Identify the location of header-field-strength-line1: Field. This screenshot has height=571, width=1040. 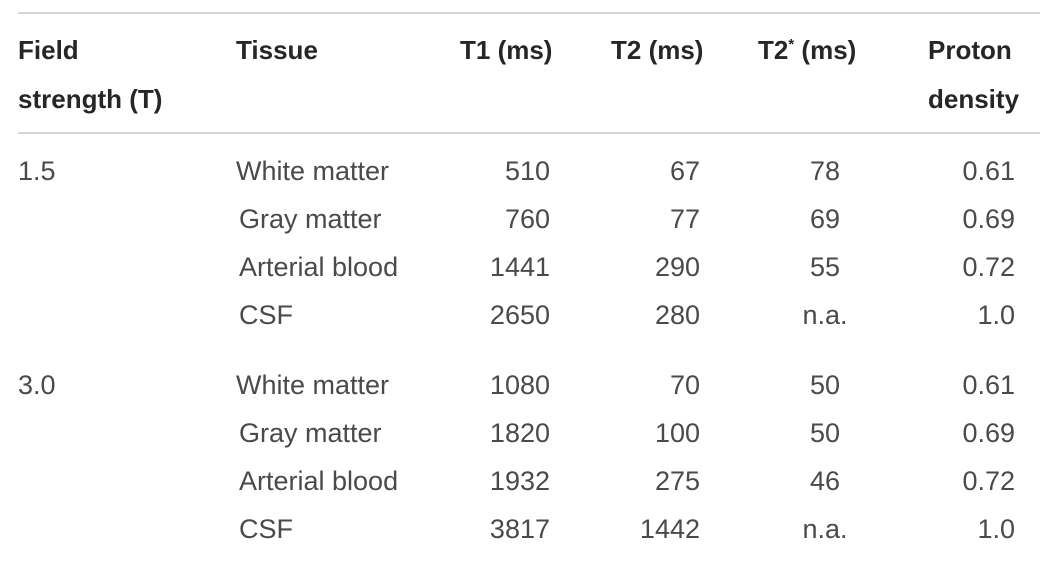
(48, 50).